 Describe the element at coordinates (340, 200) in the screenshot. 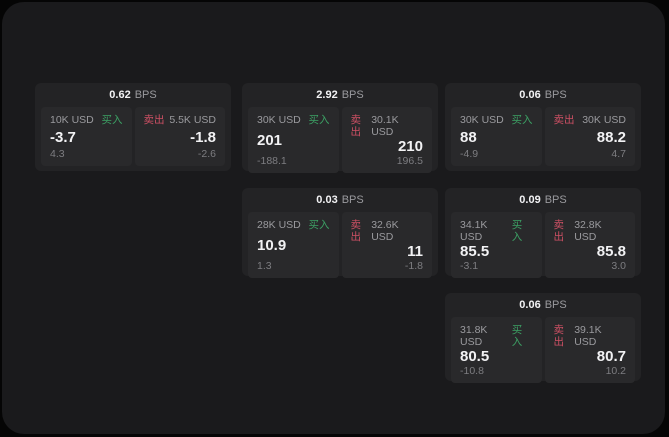

I see `card-header: 0.03 BPS` at that location.